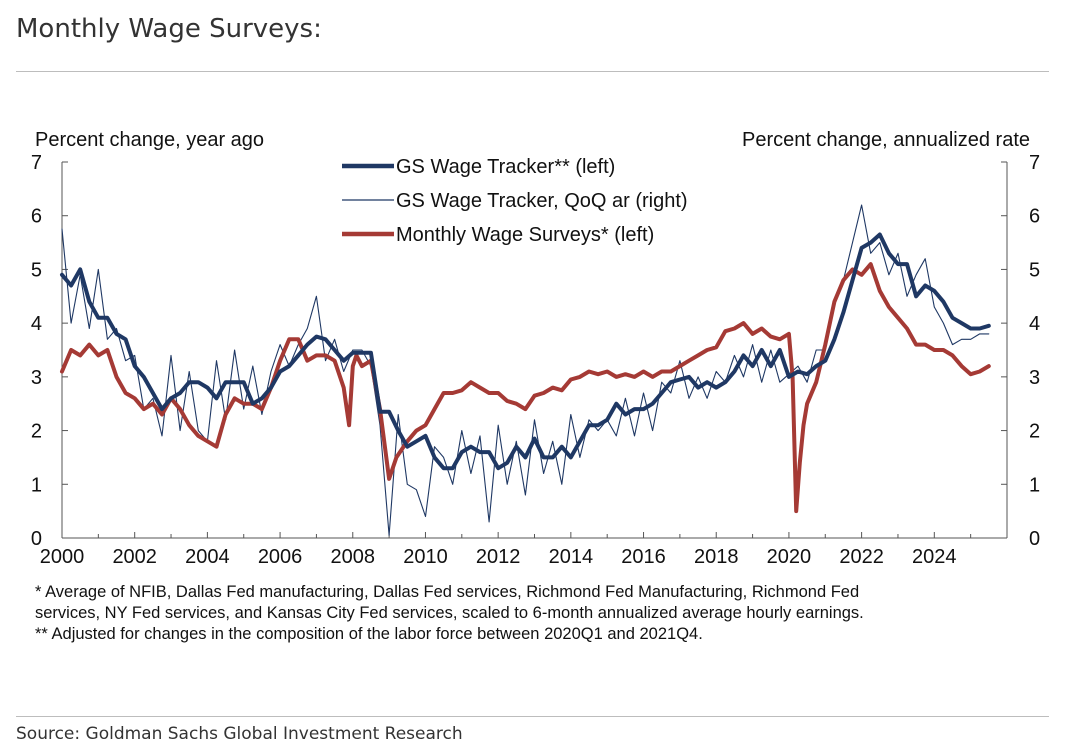 This screenshot has width=1069, height=754. What do you see at coordinates (571, 557) in the screenshot?
I see `x-tick-label: 2014` at bounding box center [571, 557].